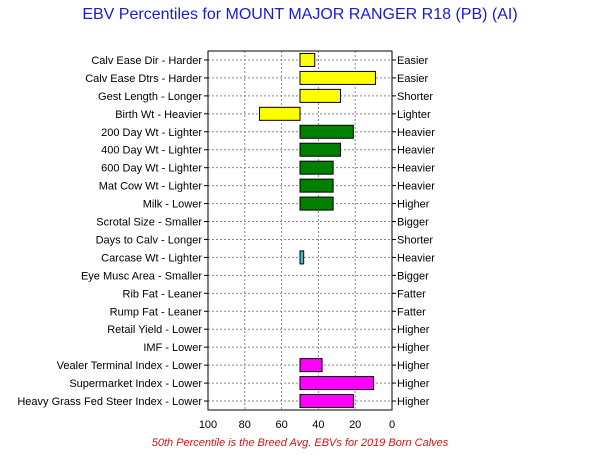 This screenshot has height=455, width=600. Describe the element at coordinates (414, 115) in the screenshot. I see `row-label-right: Lighter` at that location.